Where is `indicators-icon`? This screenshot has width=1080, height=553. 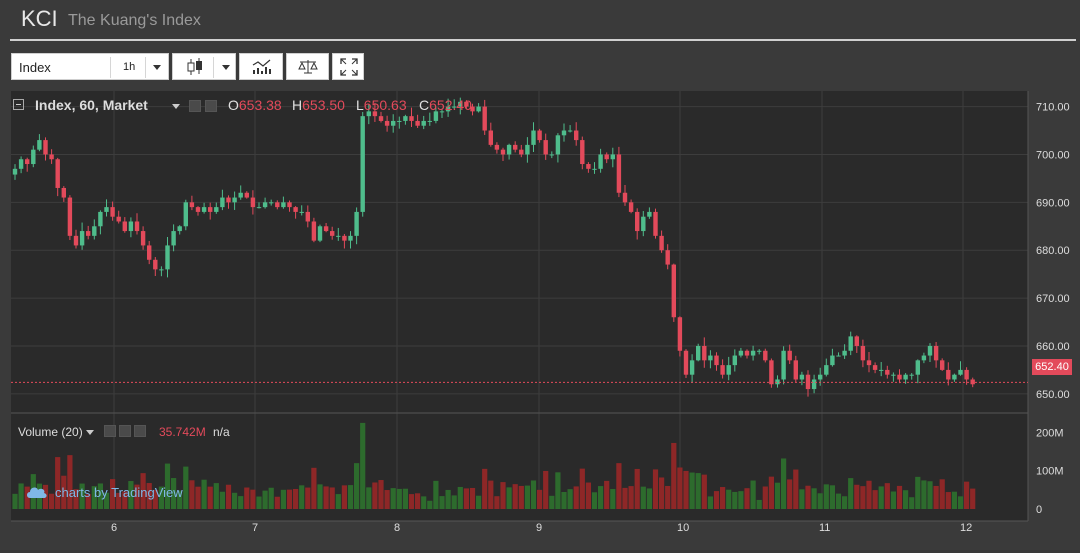
indicators-icon is located at coordinates (261, 66).